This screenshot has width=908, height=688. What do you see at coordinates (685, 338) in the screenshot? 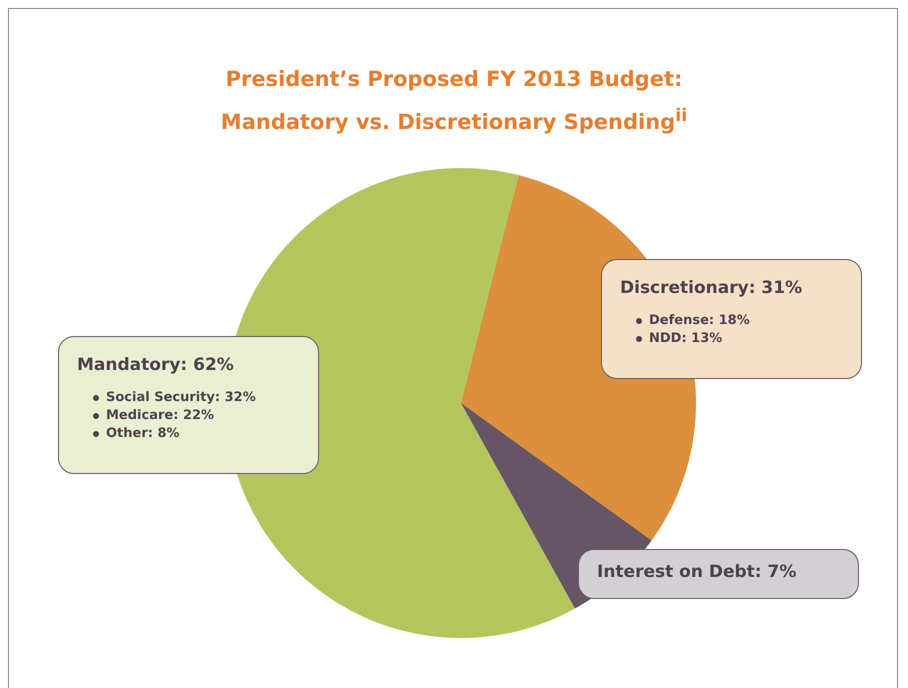
I see `text: NDD: 13%` at bounding box center [685, 338].